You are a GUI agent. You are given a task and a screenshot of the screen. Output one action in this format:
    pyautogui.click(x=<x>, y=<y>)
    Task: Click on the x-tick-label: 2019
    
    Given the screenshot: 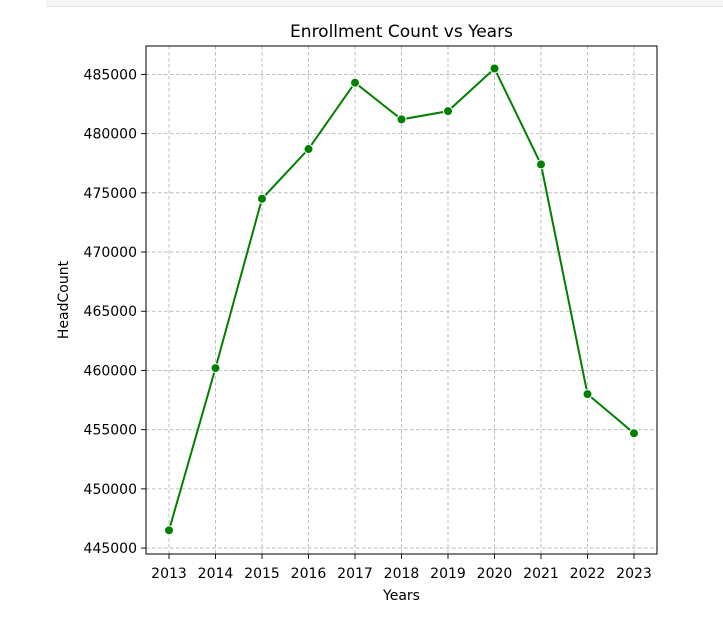 What is the action you would take?
    pyautogui.click(x=448, y=574)
    